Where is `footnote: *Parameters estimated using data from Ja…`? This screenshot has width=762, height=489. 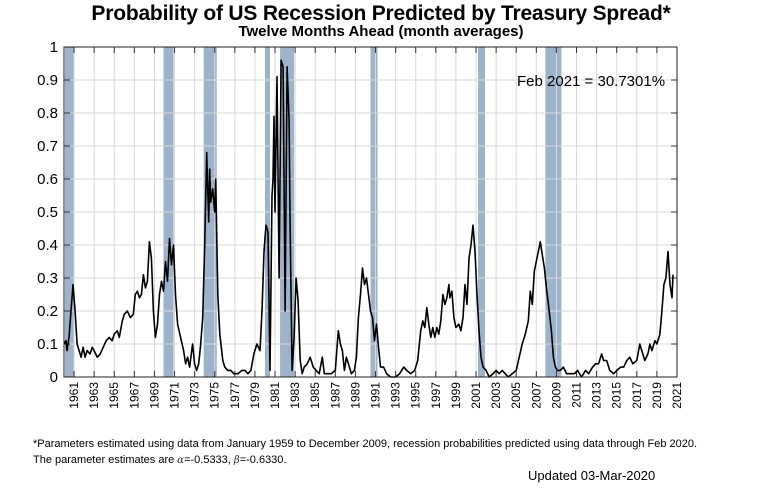 footnote: *Parameters estimated using data from Ja… is located at coordinates (397, 452).